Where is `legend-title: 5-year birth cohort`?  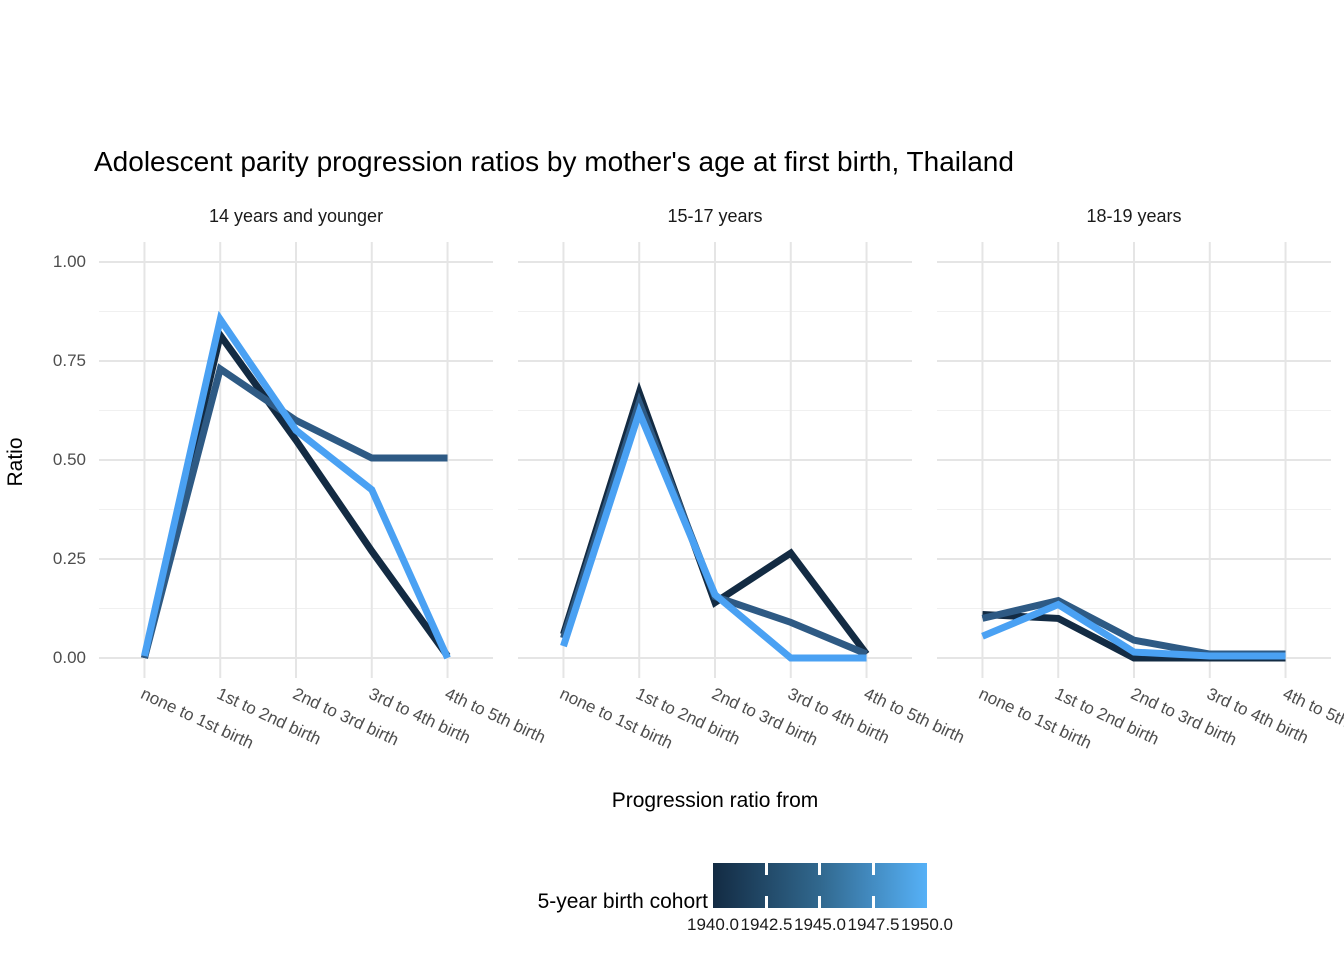 legend-title: 5-year birth cohort is located at coordinates (622, 901).